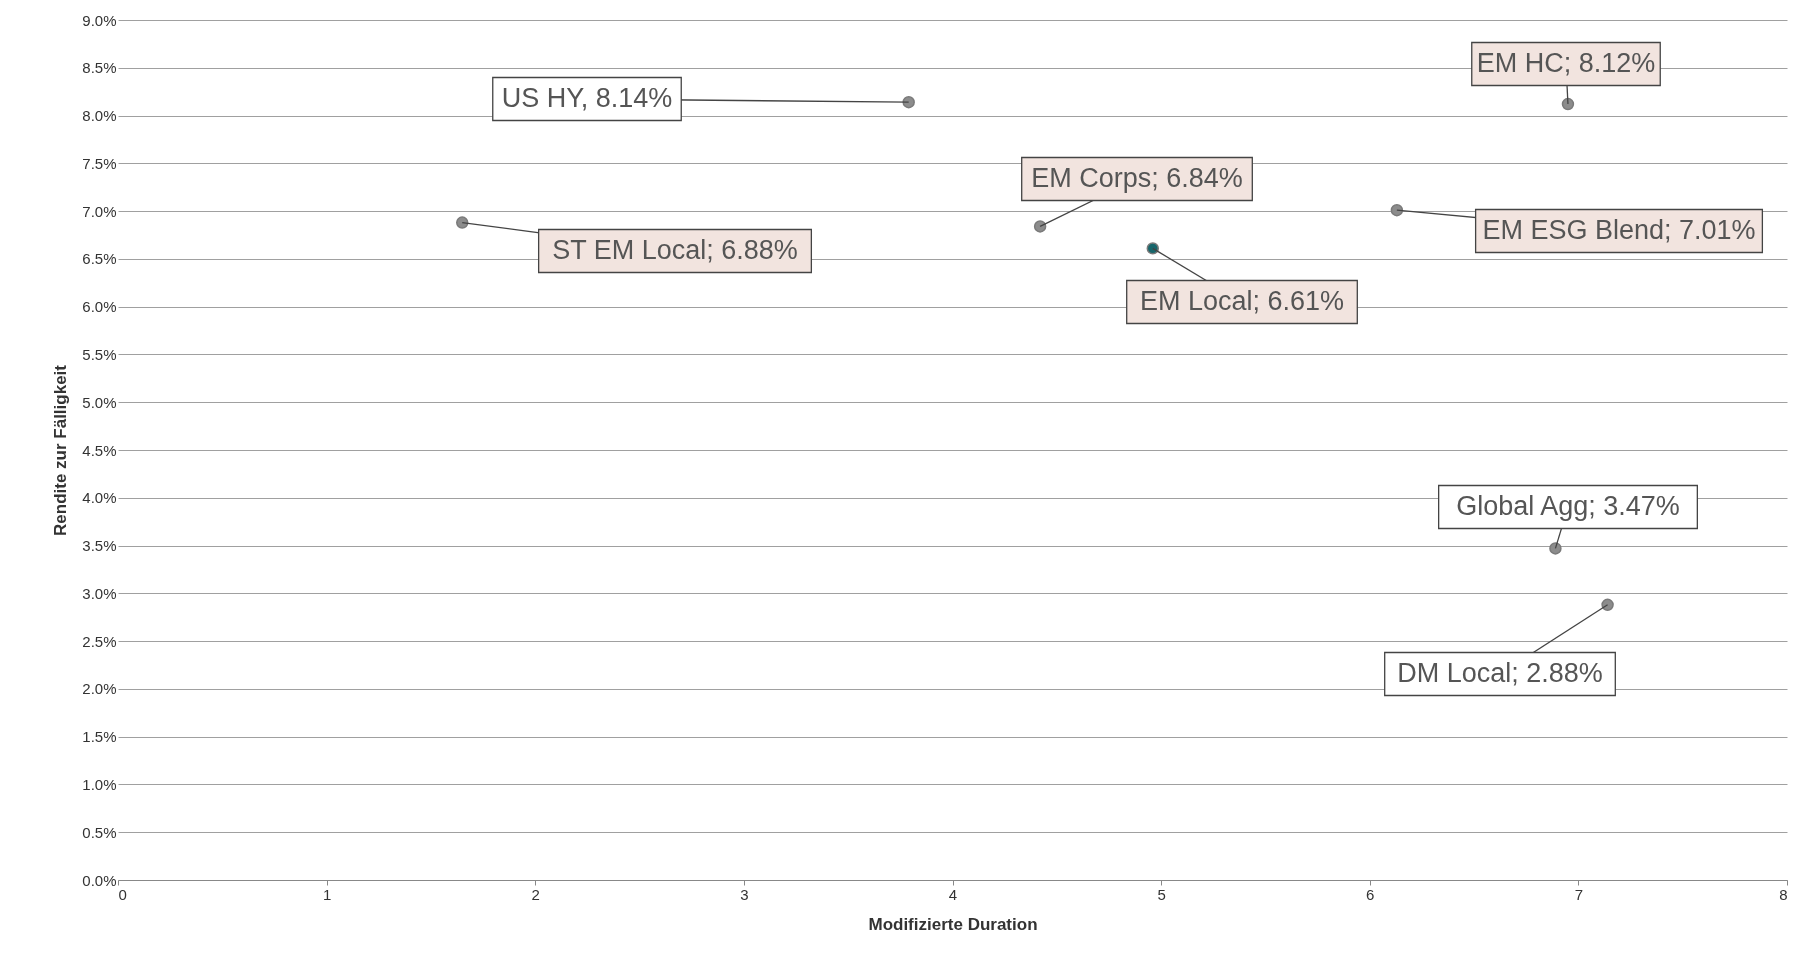 The width and height of the screenshot is (1800, 957). I want to click on y-axis-title: Rendite zur Fälligkeit, so click(61, 450).